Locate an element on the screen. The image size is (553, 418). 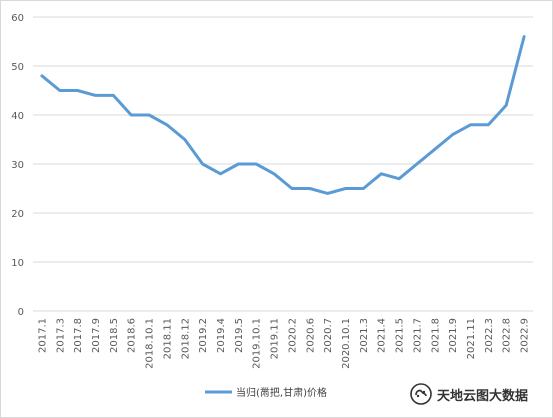
x-tick-label: 2021.7 is located at coordinates (417, 335).